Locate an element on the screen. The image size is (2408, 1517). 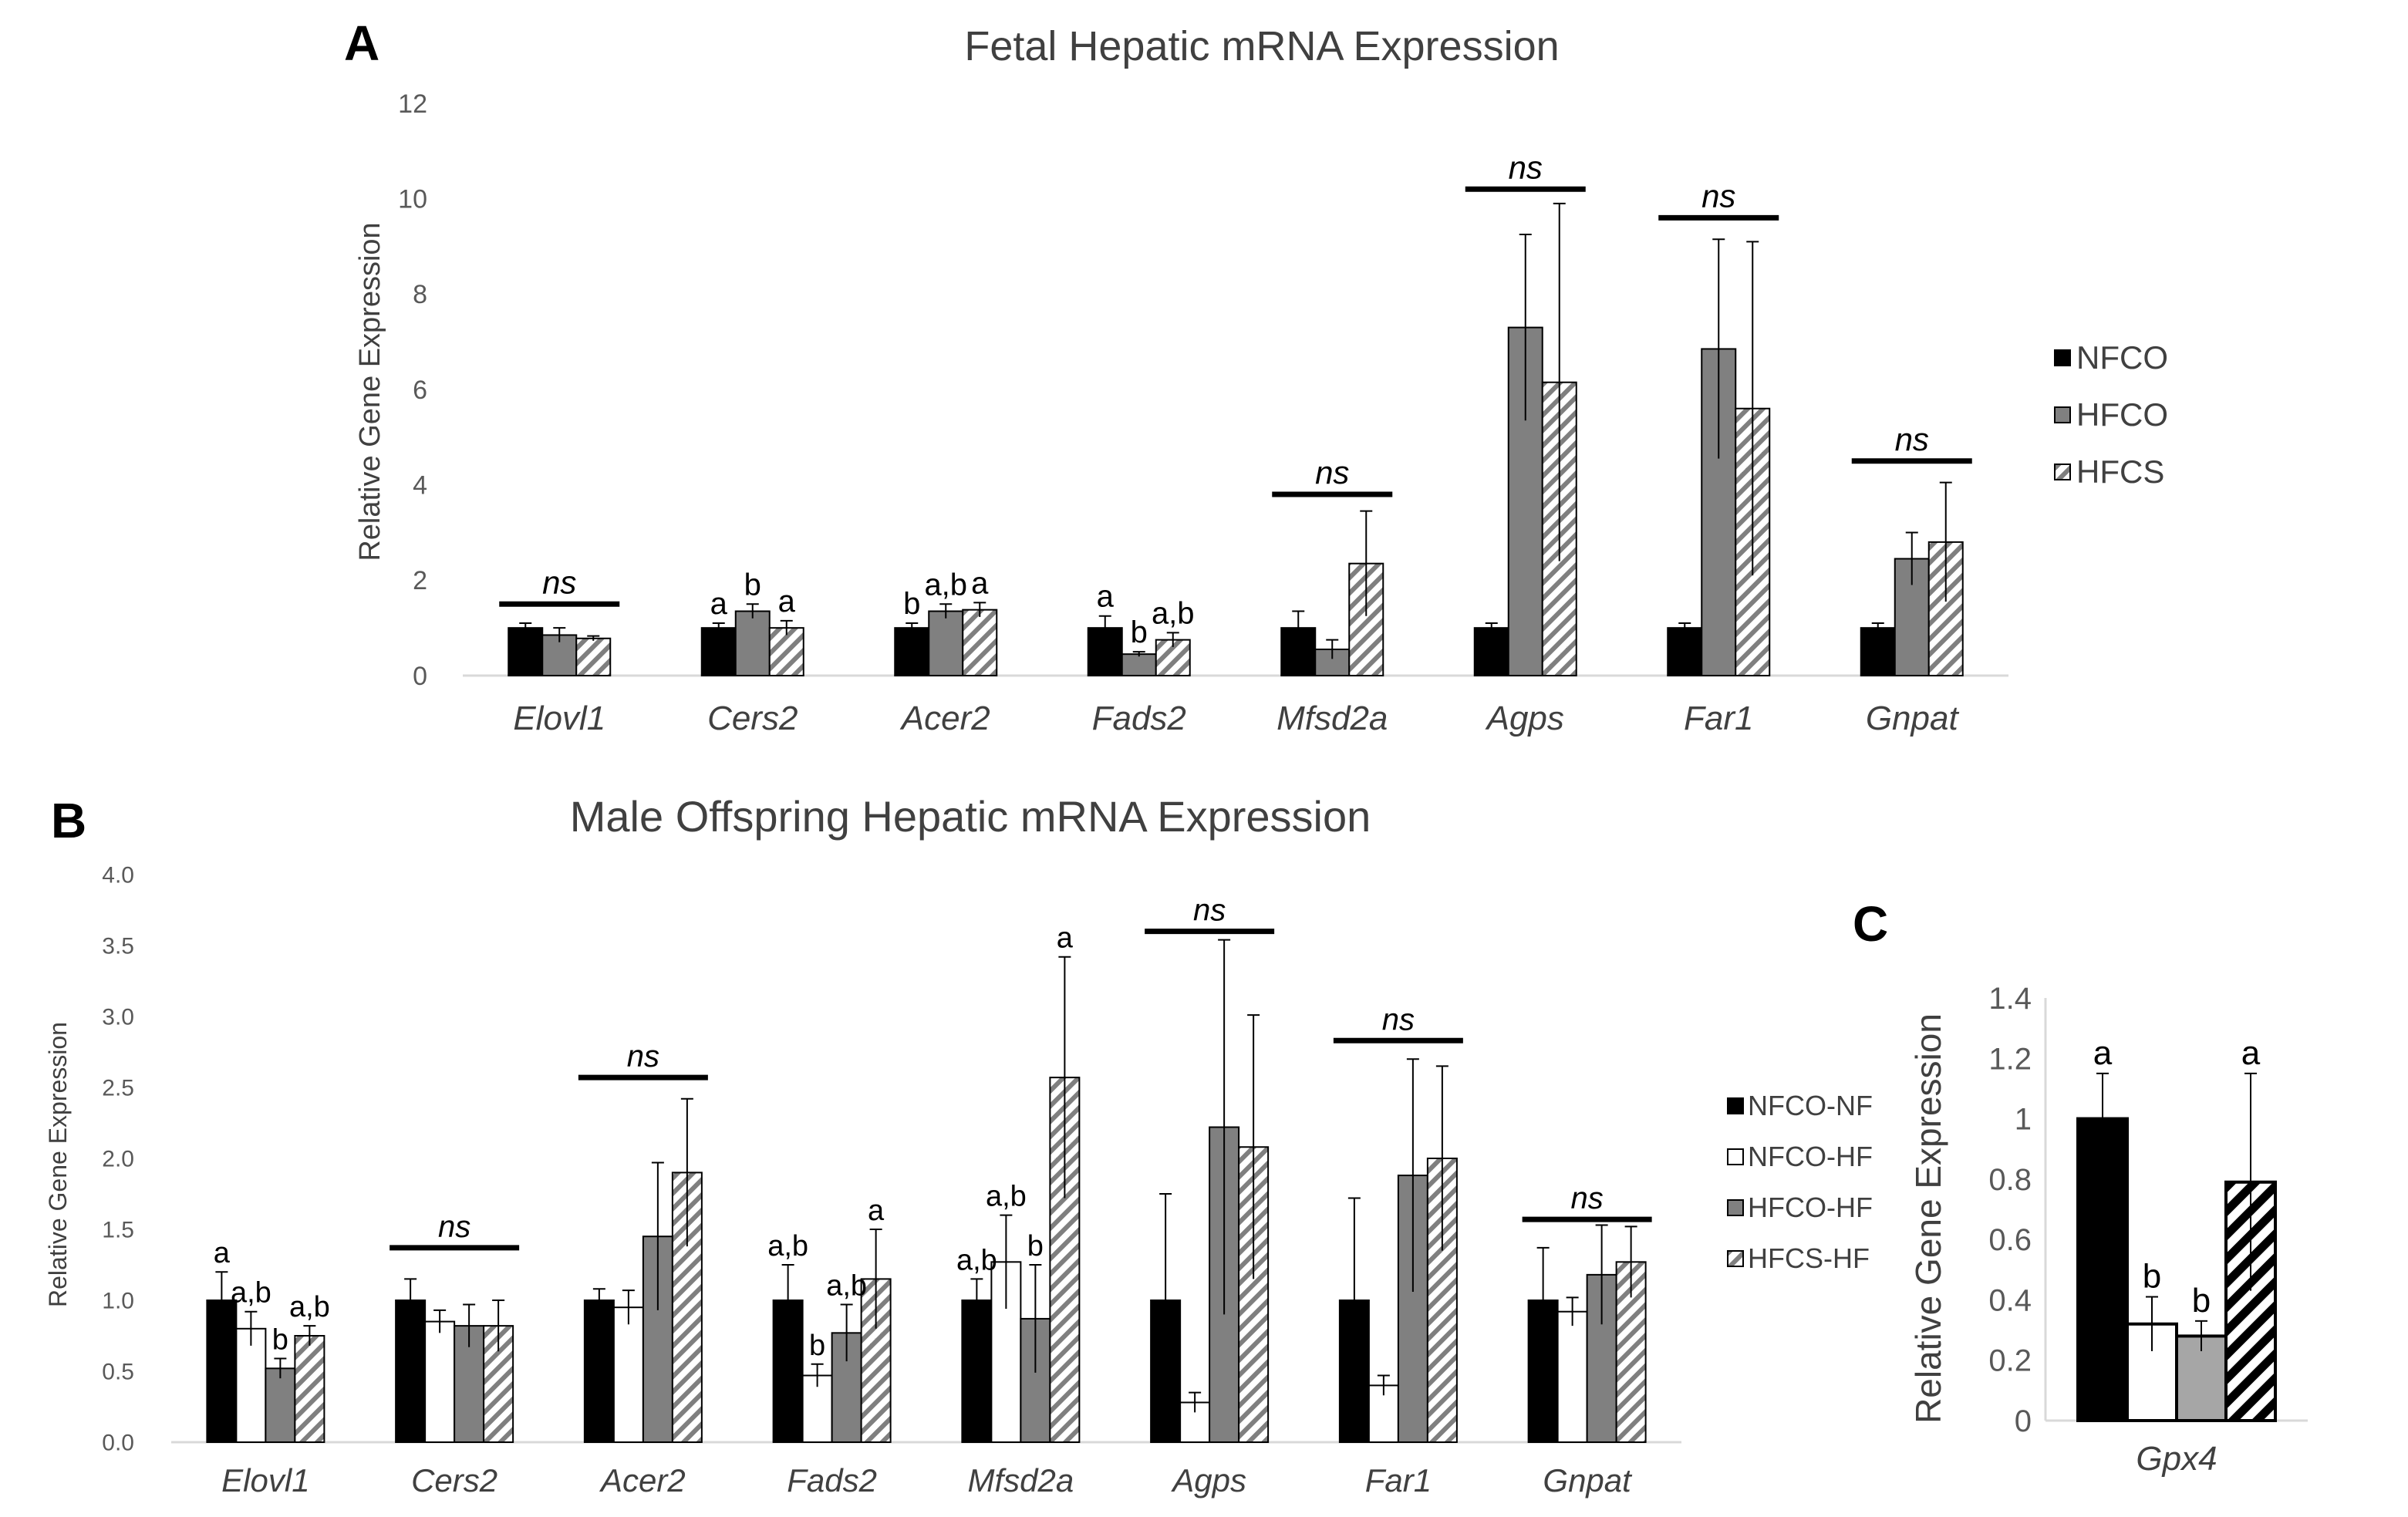
y-tick-label: 2.0 is located at coordinates (118, 1159).